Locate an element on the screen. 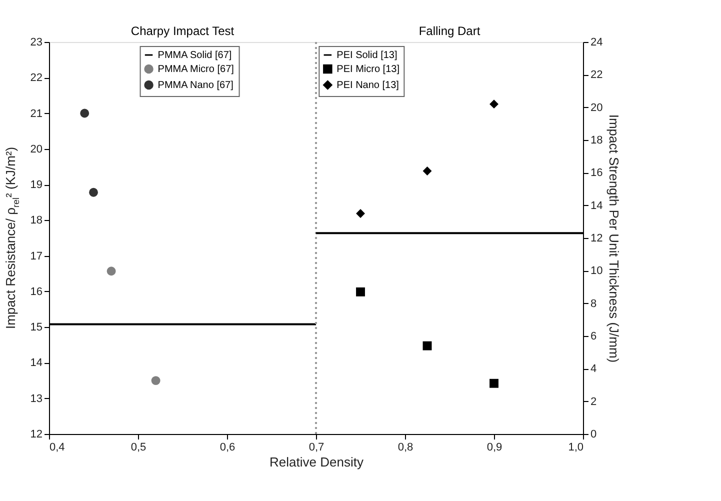 The height and width of the screenshot is (501, 721). y2-tick-label: 4 is located at coordinates (593, 369).